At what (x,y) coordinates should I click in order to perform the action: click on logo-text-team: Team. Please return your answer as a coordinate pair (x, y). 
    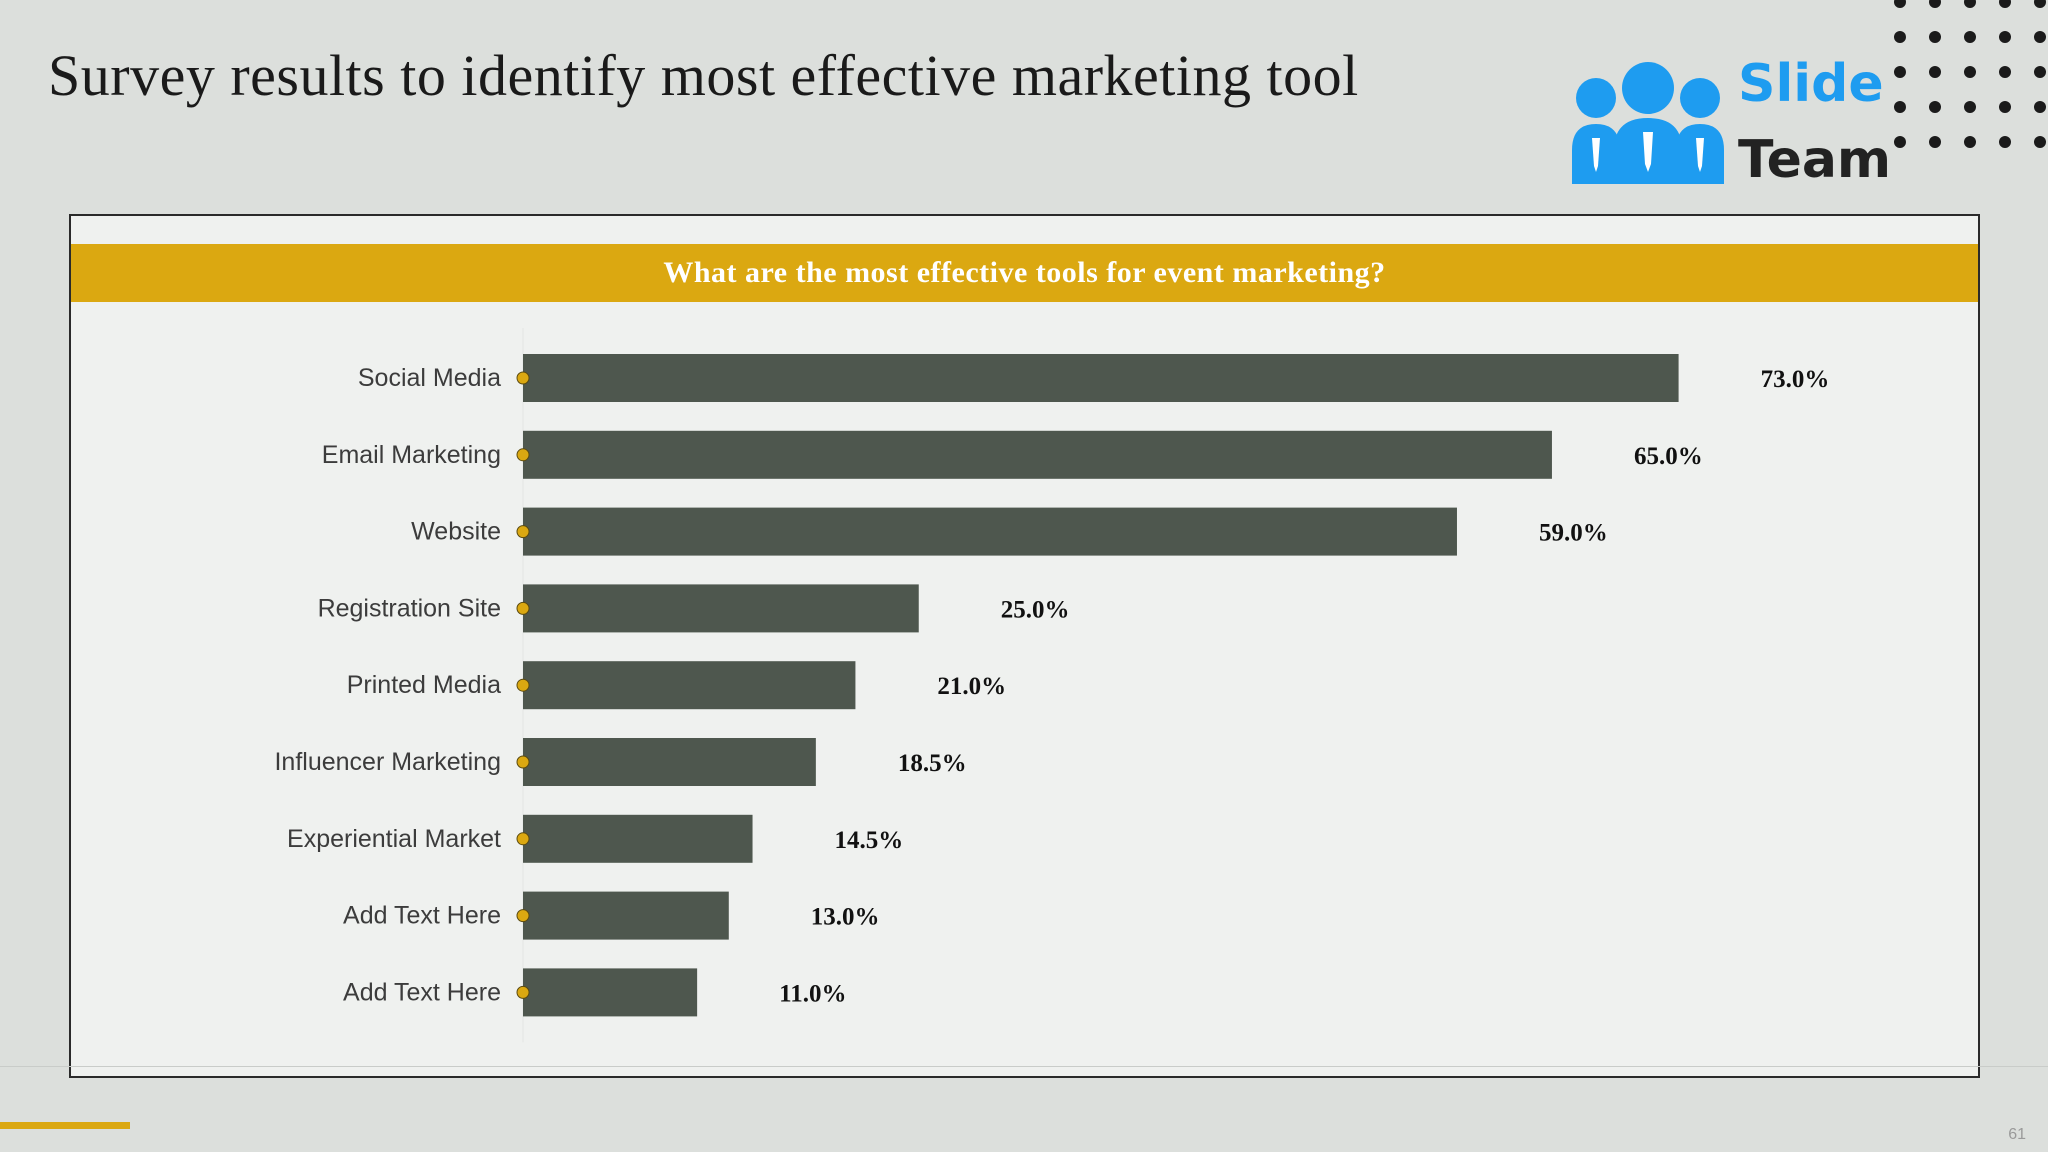
    Looking at the image, I should click on (1815, 160).